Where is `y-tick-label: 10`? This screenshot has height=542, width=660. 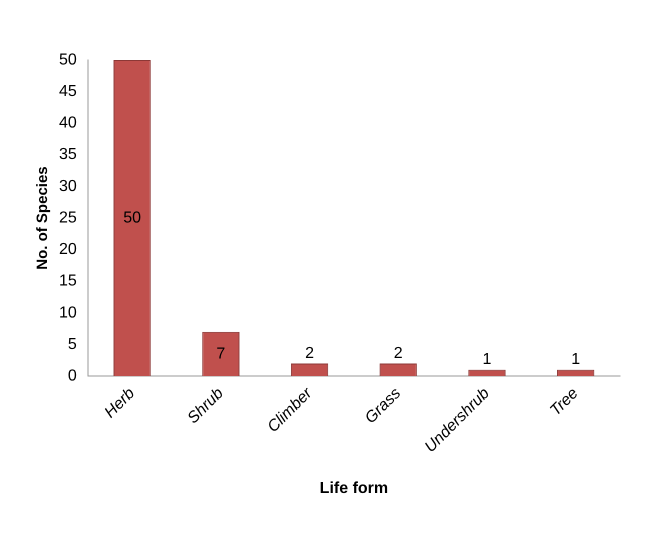 y-tick-label: 10 is located at coordinates (68, 313).